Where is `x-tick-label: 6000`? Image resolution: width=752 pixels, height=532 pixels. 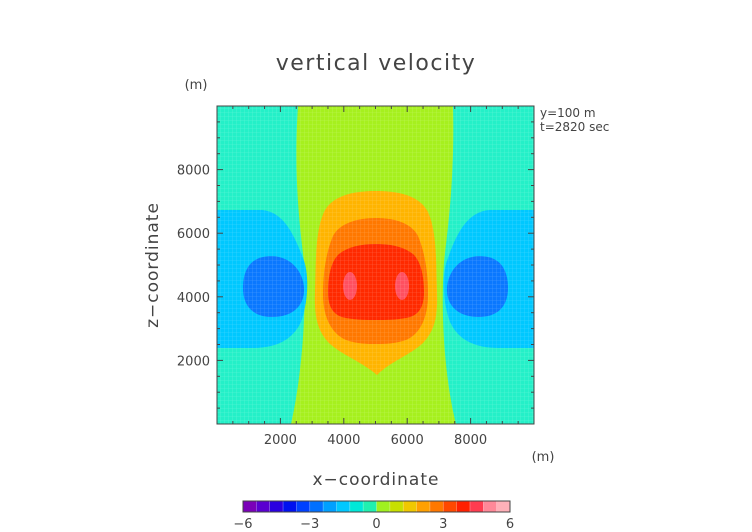 x-tick-label: 6000 is located at coordinates (407, 440).